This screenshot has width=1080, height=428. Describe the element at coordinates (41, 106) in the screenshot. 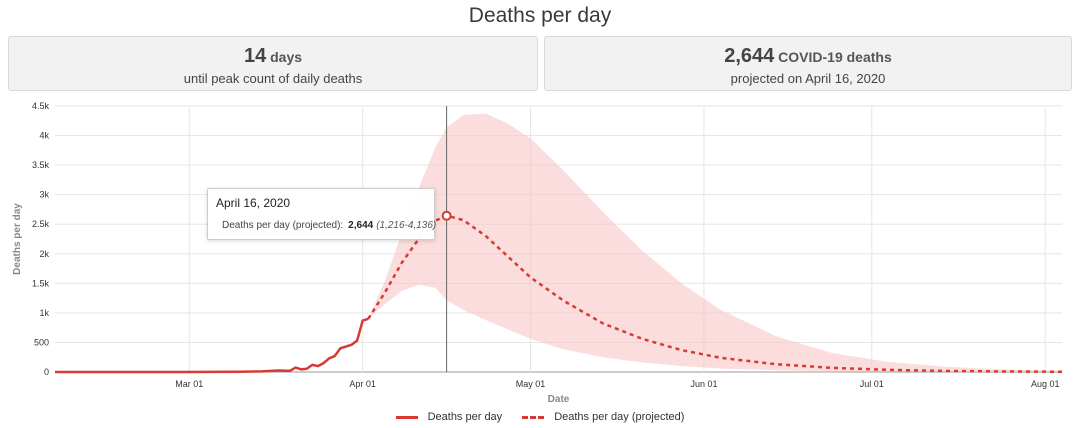

I see `y-tick-label: 4.5k` at that location.